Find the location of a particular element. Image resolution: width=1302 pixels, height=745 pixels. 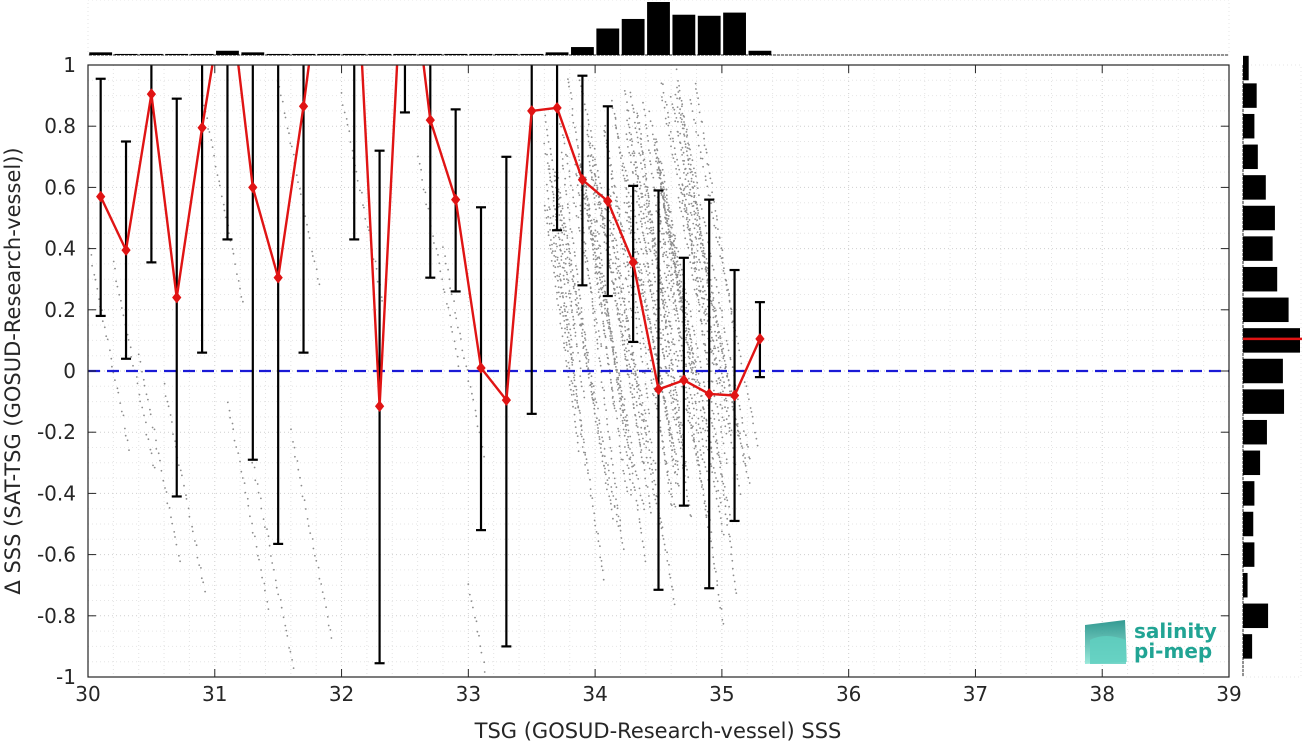

right-hist-bar is located at coordinates (1245, 585).